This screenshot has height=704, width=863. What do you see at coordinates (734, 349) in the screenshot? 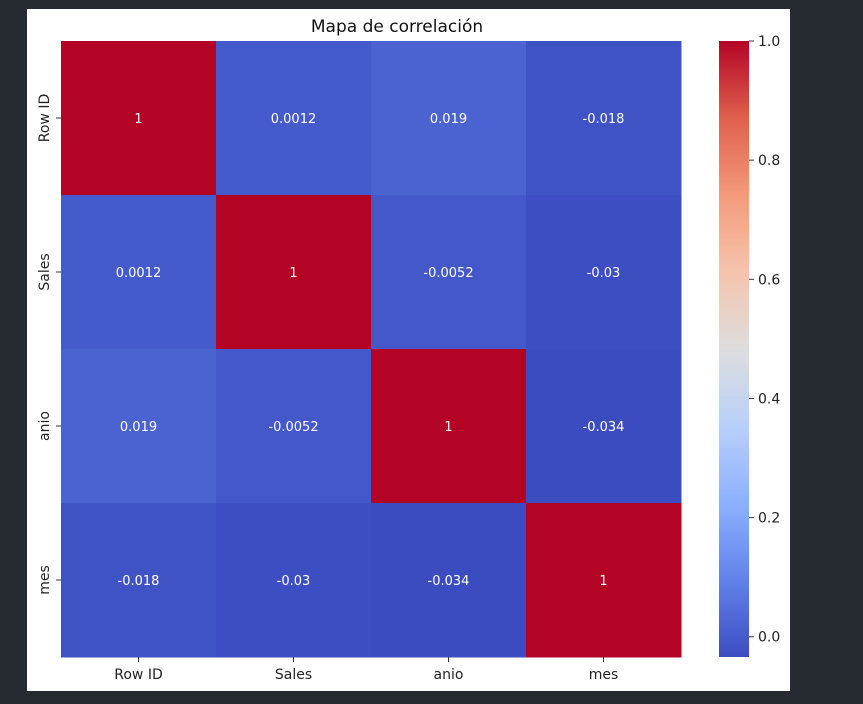
I see `colorbar-gradient` at bounding box center [734, 349].